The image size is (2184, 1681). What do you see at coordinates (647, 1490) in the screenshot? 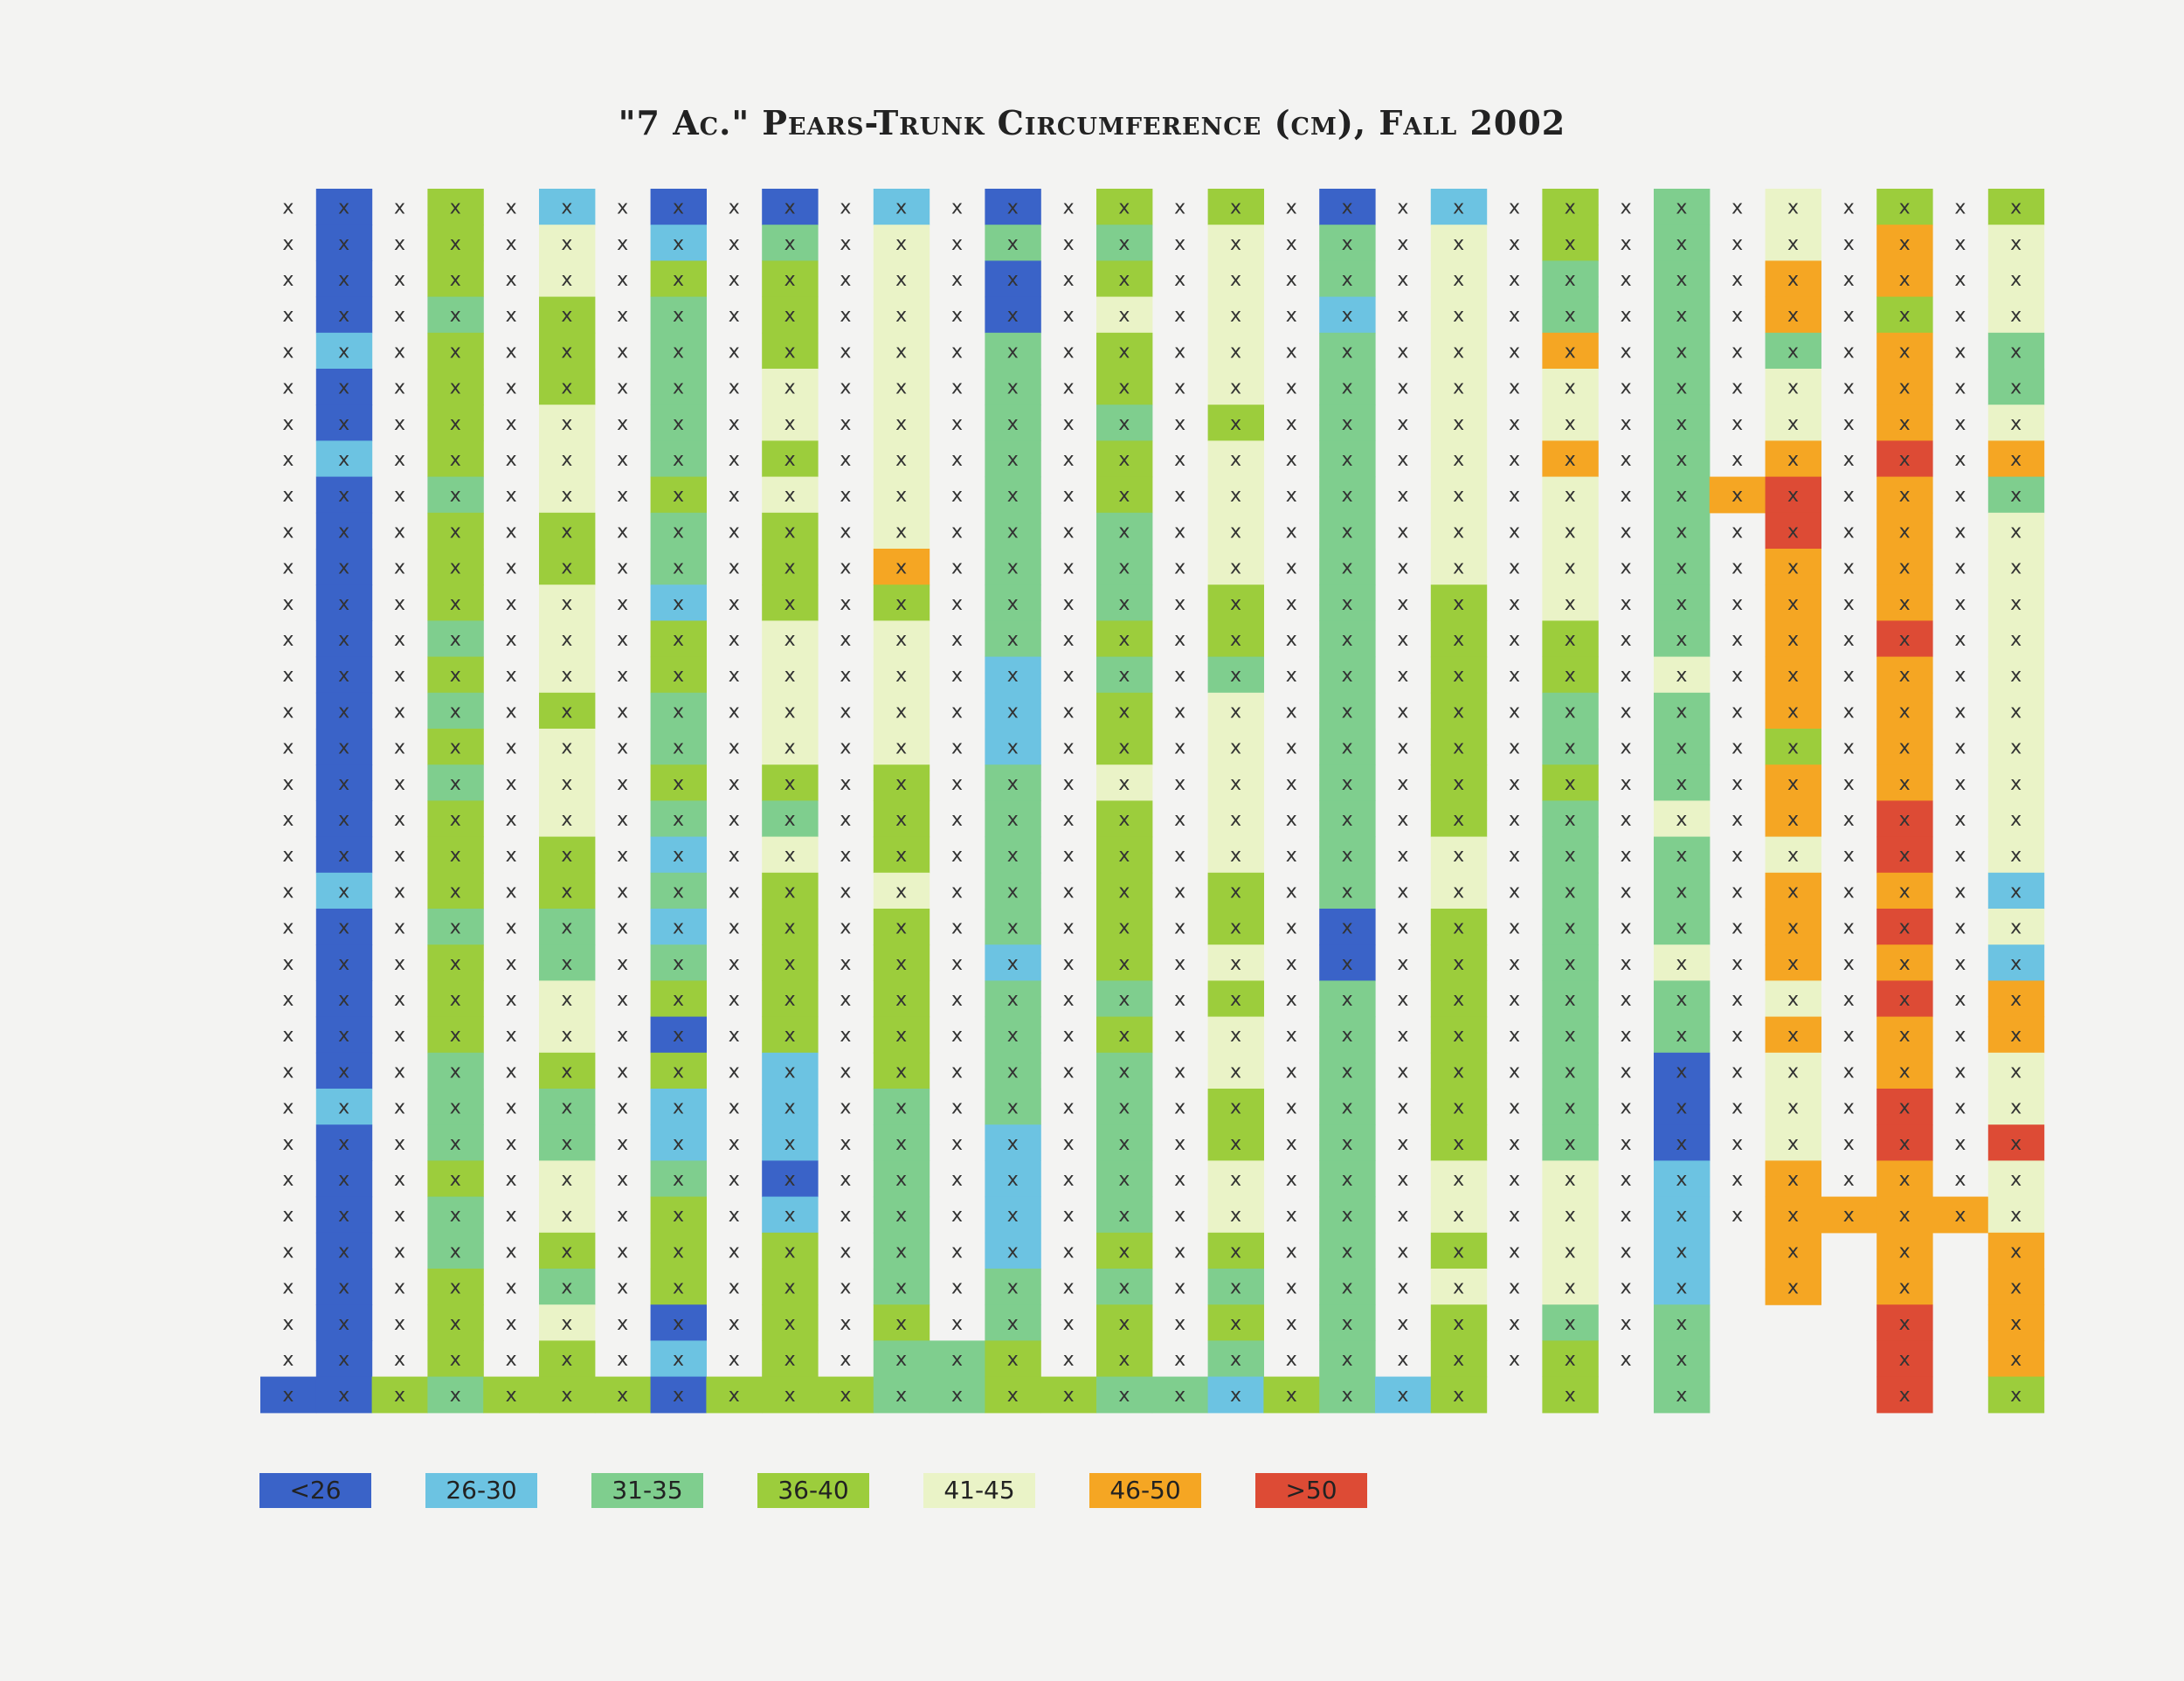
I see `legend-item: 31-35` at bounding box center [647, 1490].